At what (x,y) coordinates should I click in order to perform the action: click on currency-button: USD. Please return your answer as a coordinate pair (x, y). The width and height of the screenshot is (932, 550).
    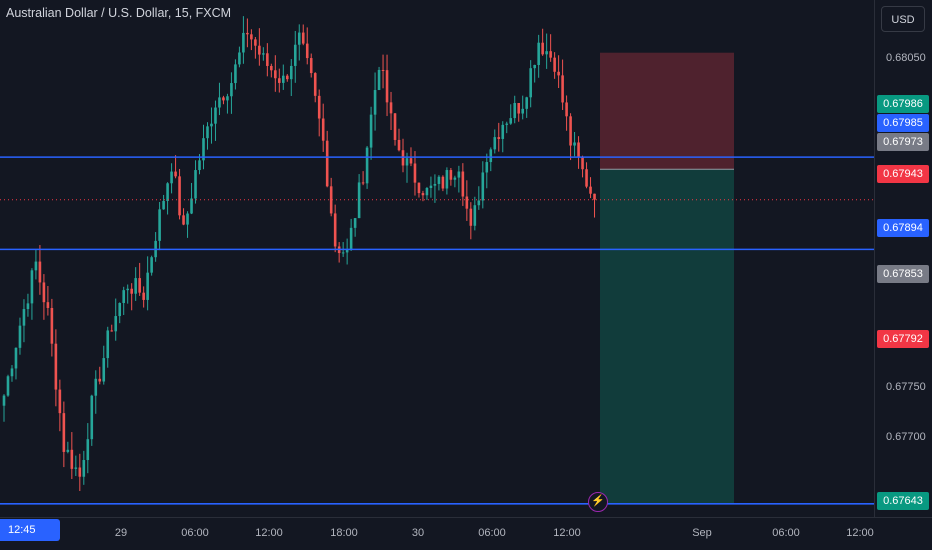
    Looking at the image, I should click on (903, 19).